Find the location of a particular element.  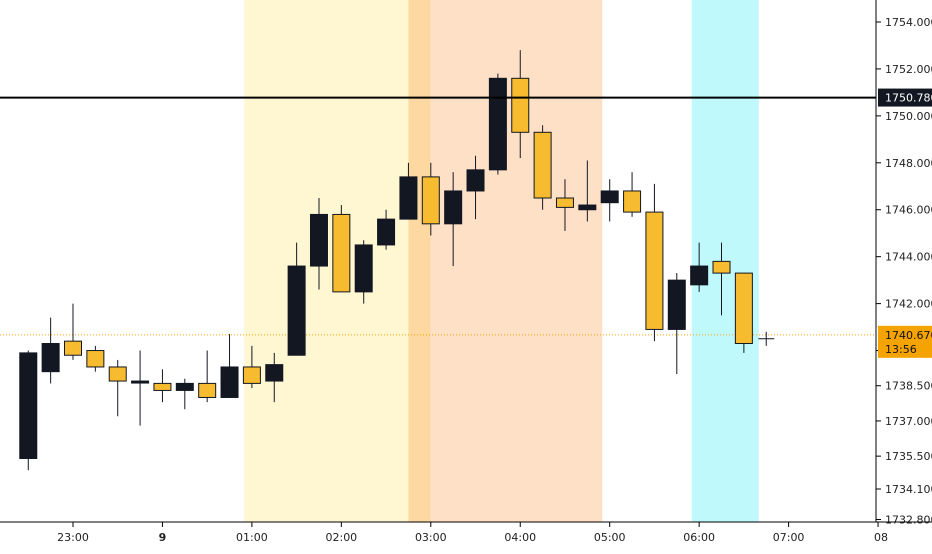

time-tick-label: 06:00 is located at coordinates (699, 537).